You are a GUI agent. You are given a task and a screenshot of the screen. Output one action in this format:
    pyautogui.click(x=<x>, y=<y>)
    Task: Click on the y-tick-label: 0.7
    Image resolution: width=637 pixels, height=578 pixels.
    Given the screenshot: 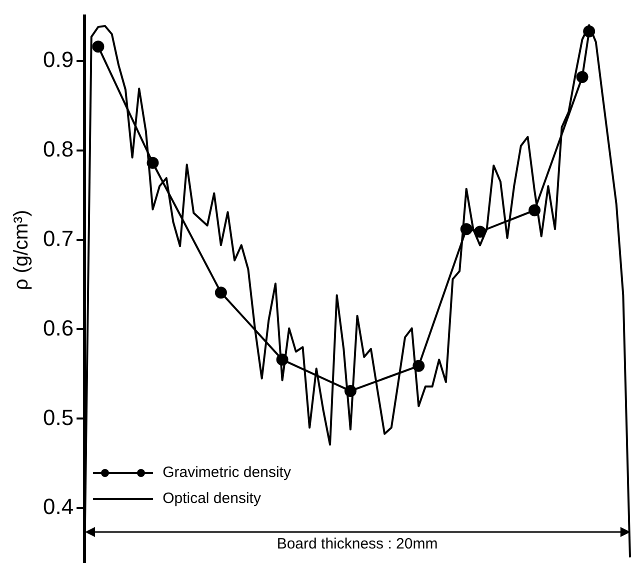 What is the action you would take?
    pyautogui.click(x=58, y=238)
    